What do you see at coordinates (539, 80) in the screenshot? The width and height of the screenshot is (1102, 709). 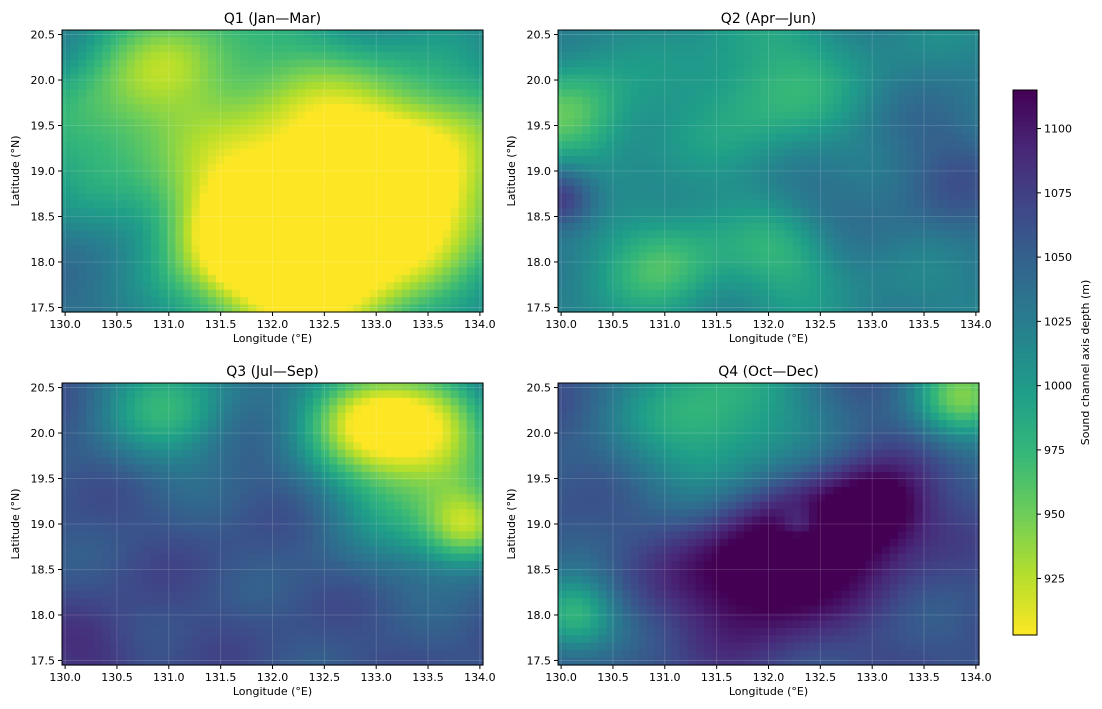 I see `y-tick-label: 20.0` at bounding box center [539, 80].